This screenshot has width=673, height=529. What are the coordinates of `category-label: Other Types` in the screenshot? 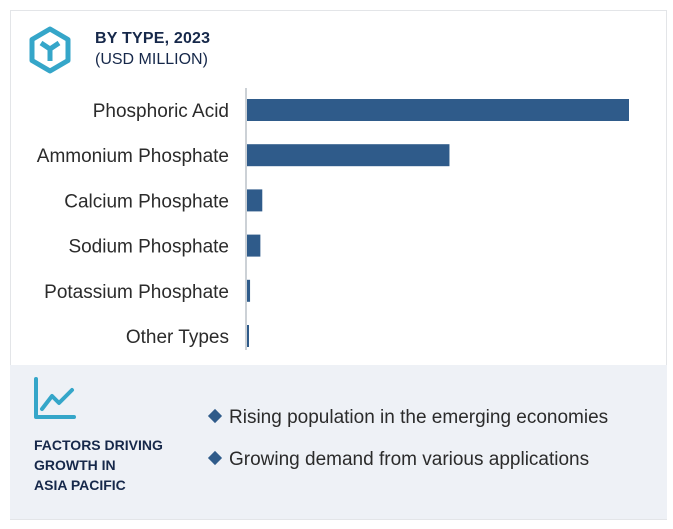 It's located at (177, 337).